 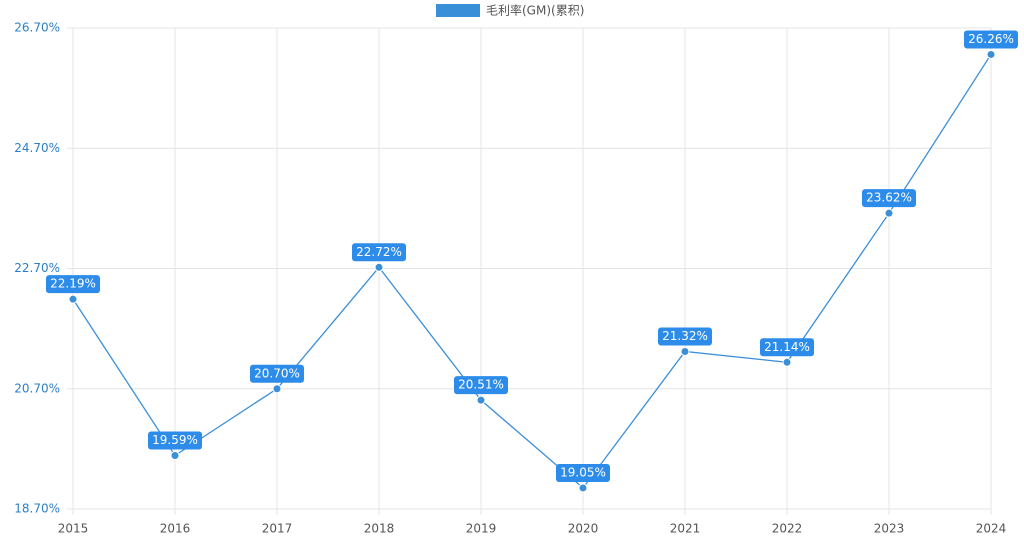 I want to click on data-label: 21.14%, so click(x=787, y=347).